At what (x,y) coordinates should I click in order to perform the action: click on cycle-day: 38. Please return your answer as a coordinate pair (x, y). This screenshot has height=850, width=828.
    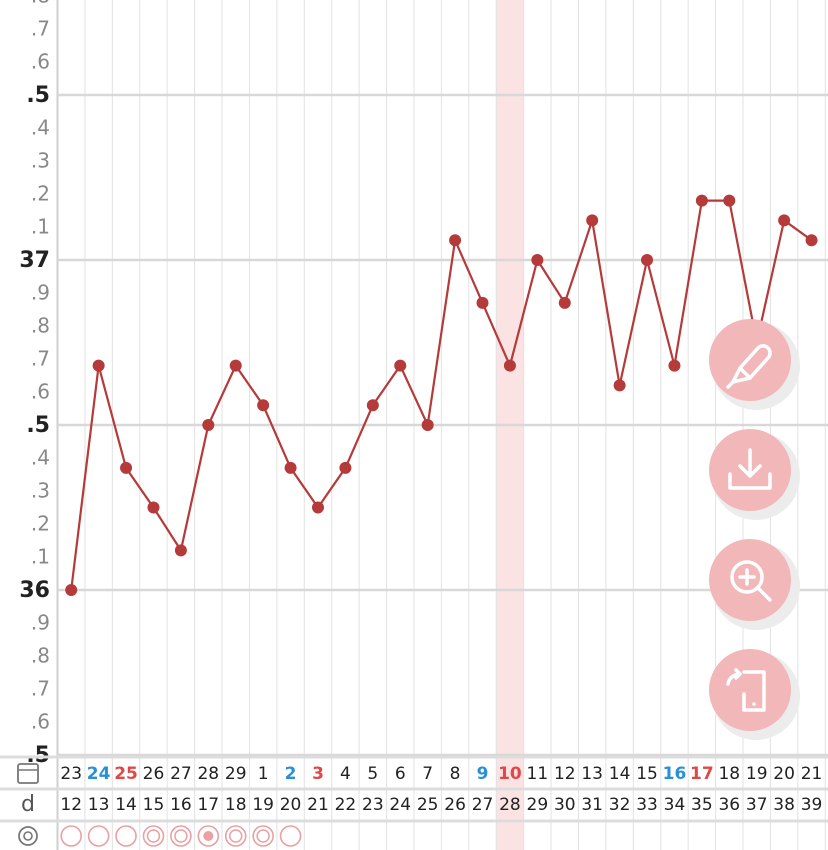
    Looking at the image, I should click on (784, 805).